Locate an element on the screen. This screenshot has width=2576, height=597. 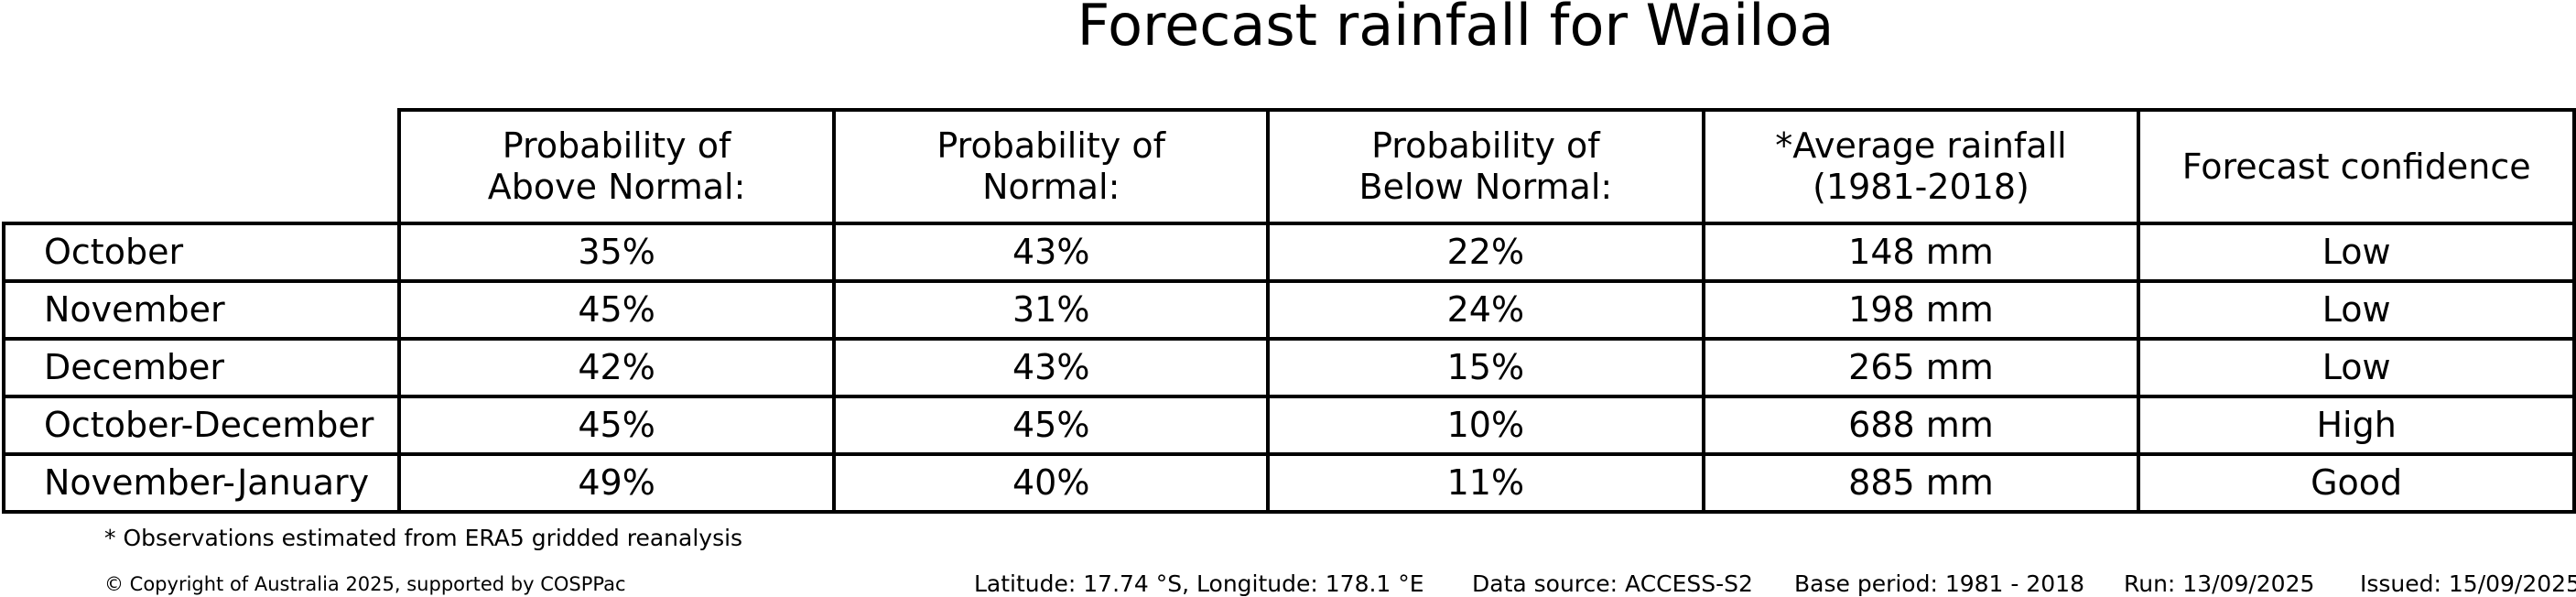
run-date: Run: 13/09/2025 is located at coordinates (2219, 583).